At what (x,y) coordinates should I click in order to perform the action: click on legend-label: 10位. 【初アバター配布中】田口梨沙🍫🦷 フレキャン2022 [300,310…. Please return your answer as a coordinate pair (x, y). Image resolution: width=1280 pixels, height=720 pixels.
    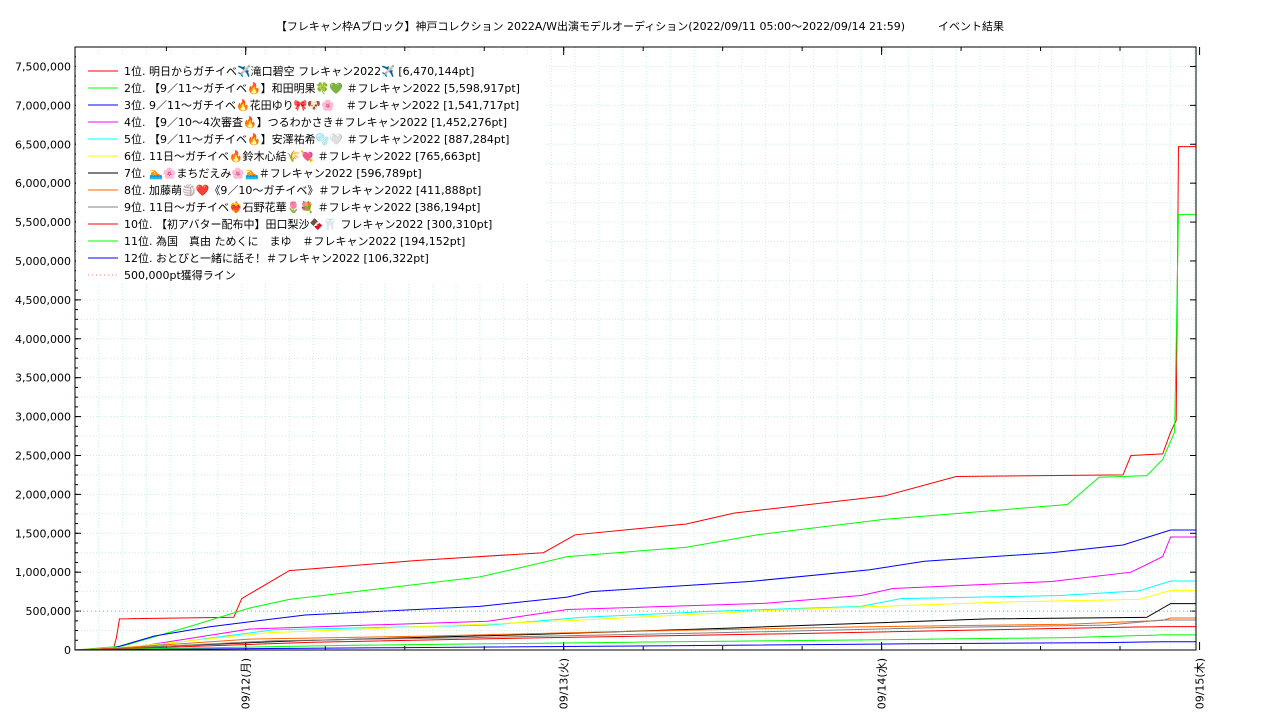
    Looking at the image, I should click on (308, 224).